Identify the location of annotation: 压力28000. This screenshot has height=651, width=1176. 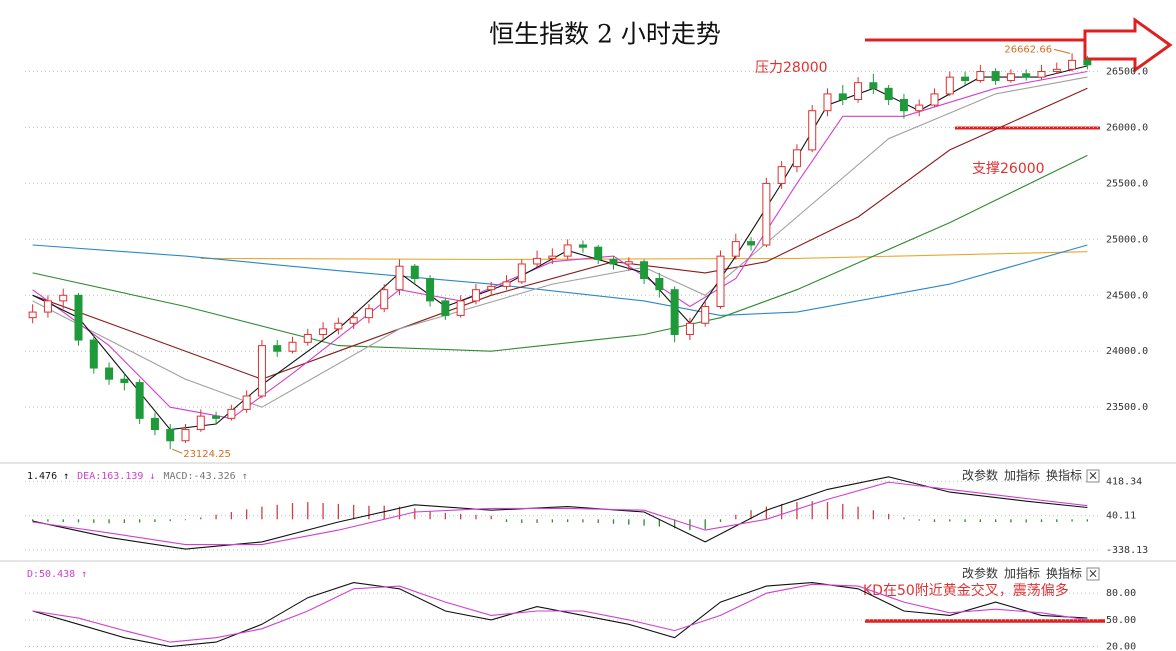
(791, 68).